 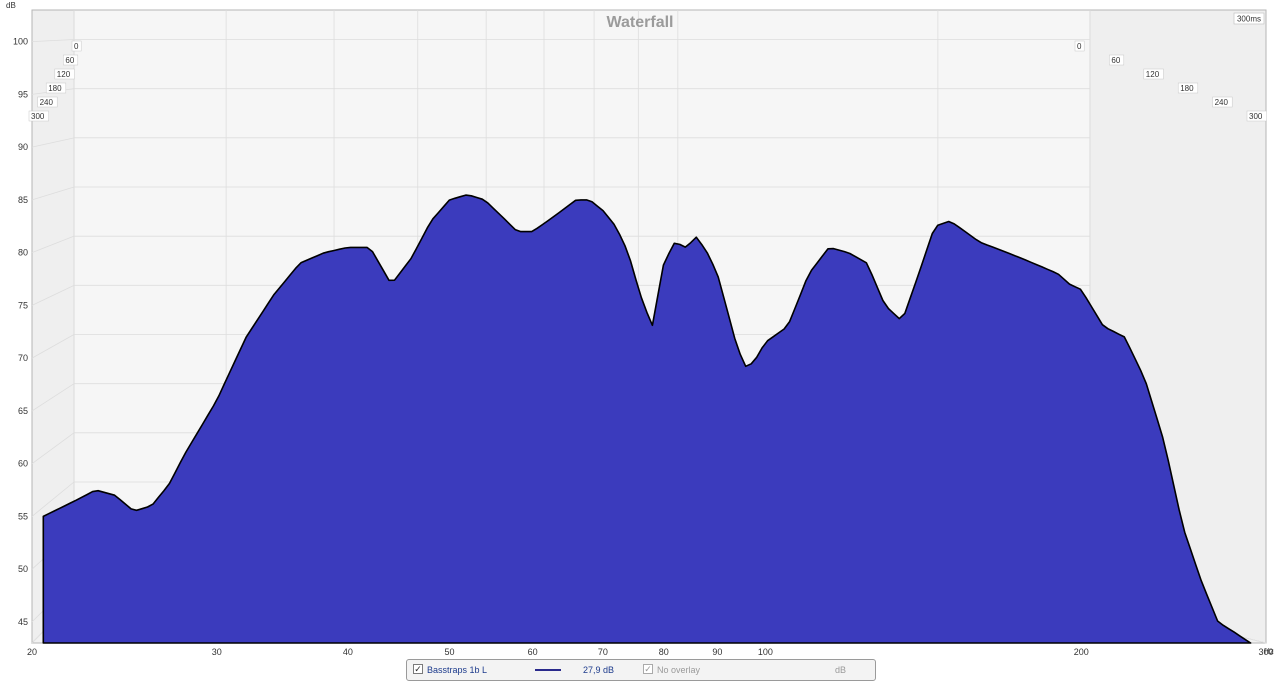 I want to click on x-tick-label: 300, so click(x=1265, y=652).